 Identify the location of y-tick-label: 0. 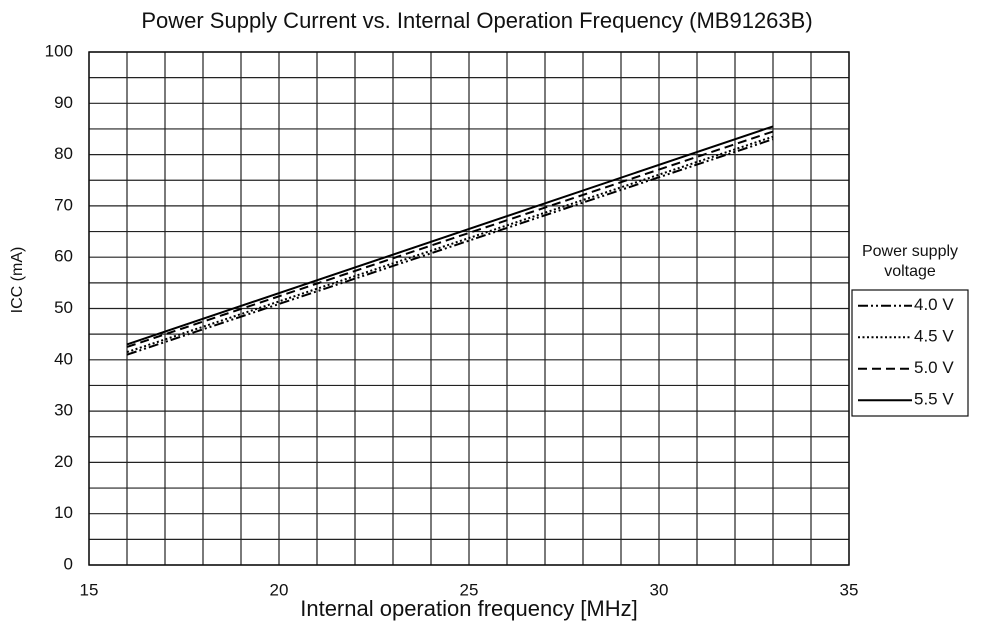
(68, 563).